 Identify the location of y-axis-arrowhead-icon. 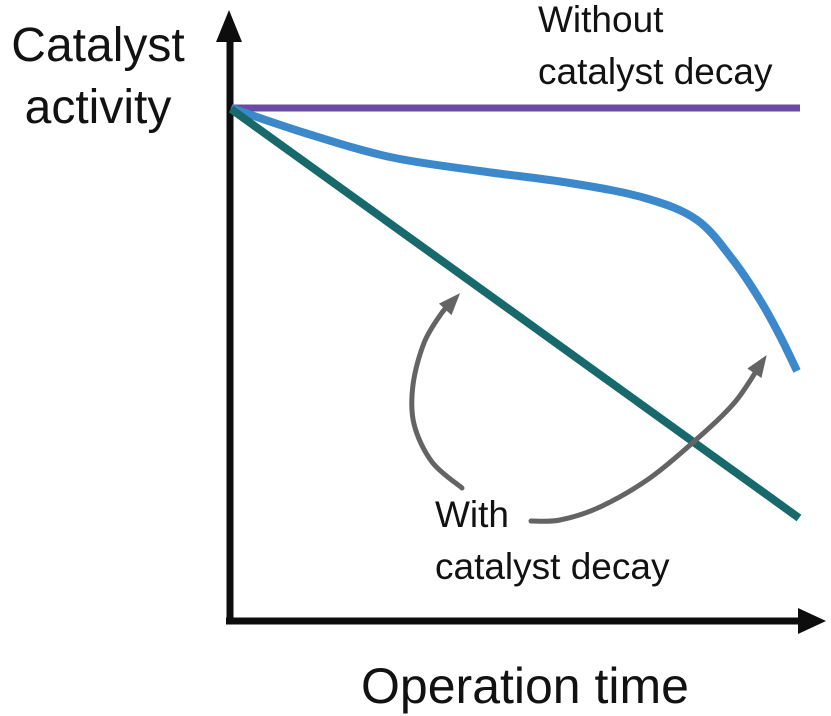
(229, 26).